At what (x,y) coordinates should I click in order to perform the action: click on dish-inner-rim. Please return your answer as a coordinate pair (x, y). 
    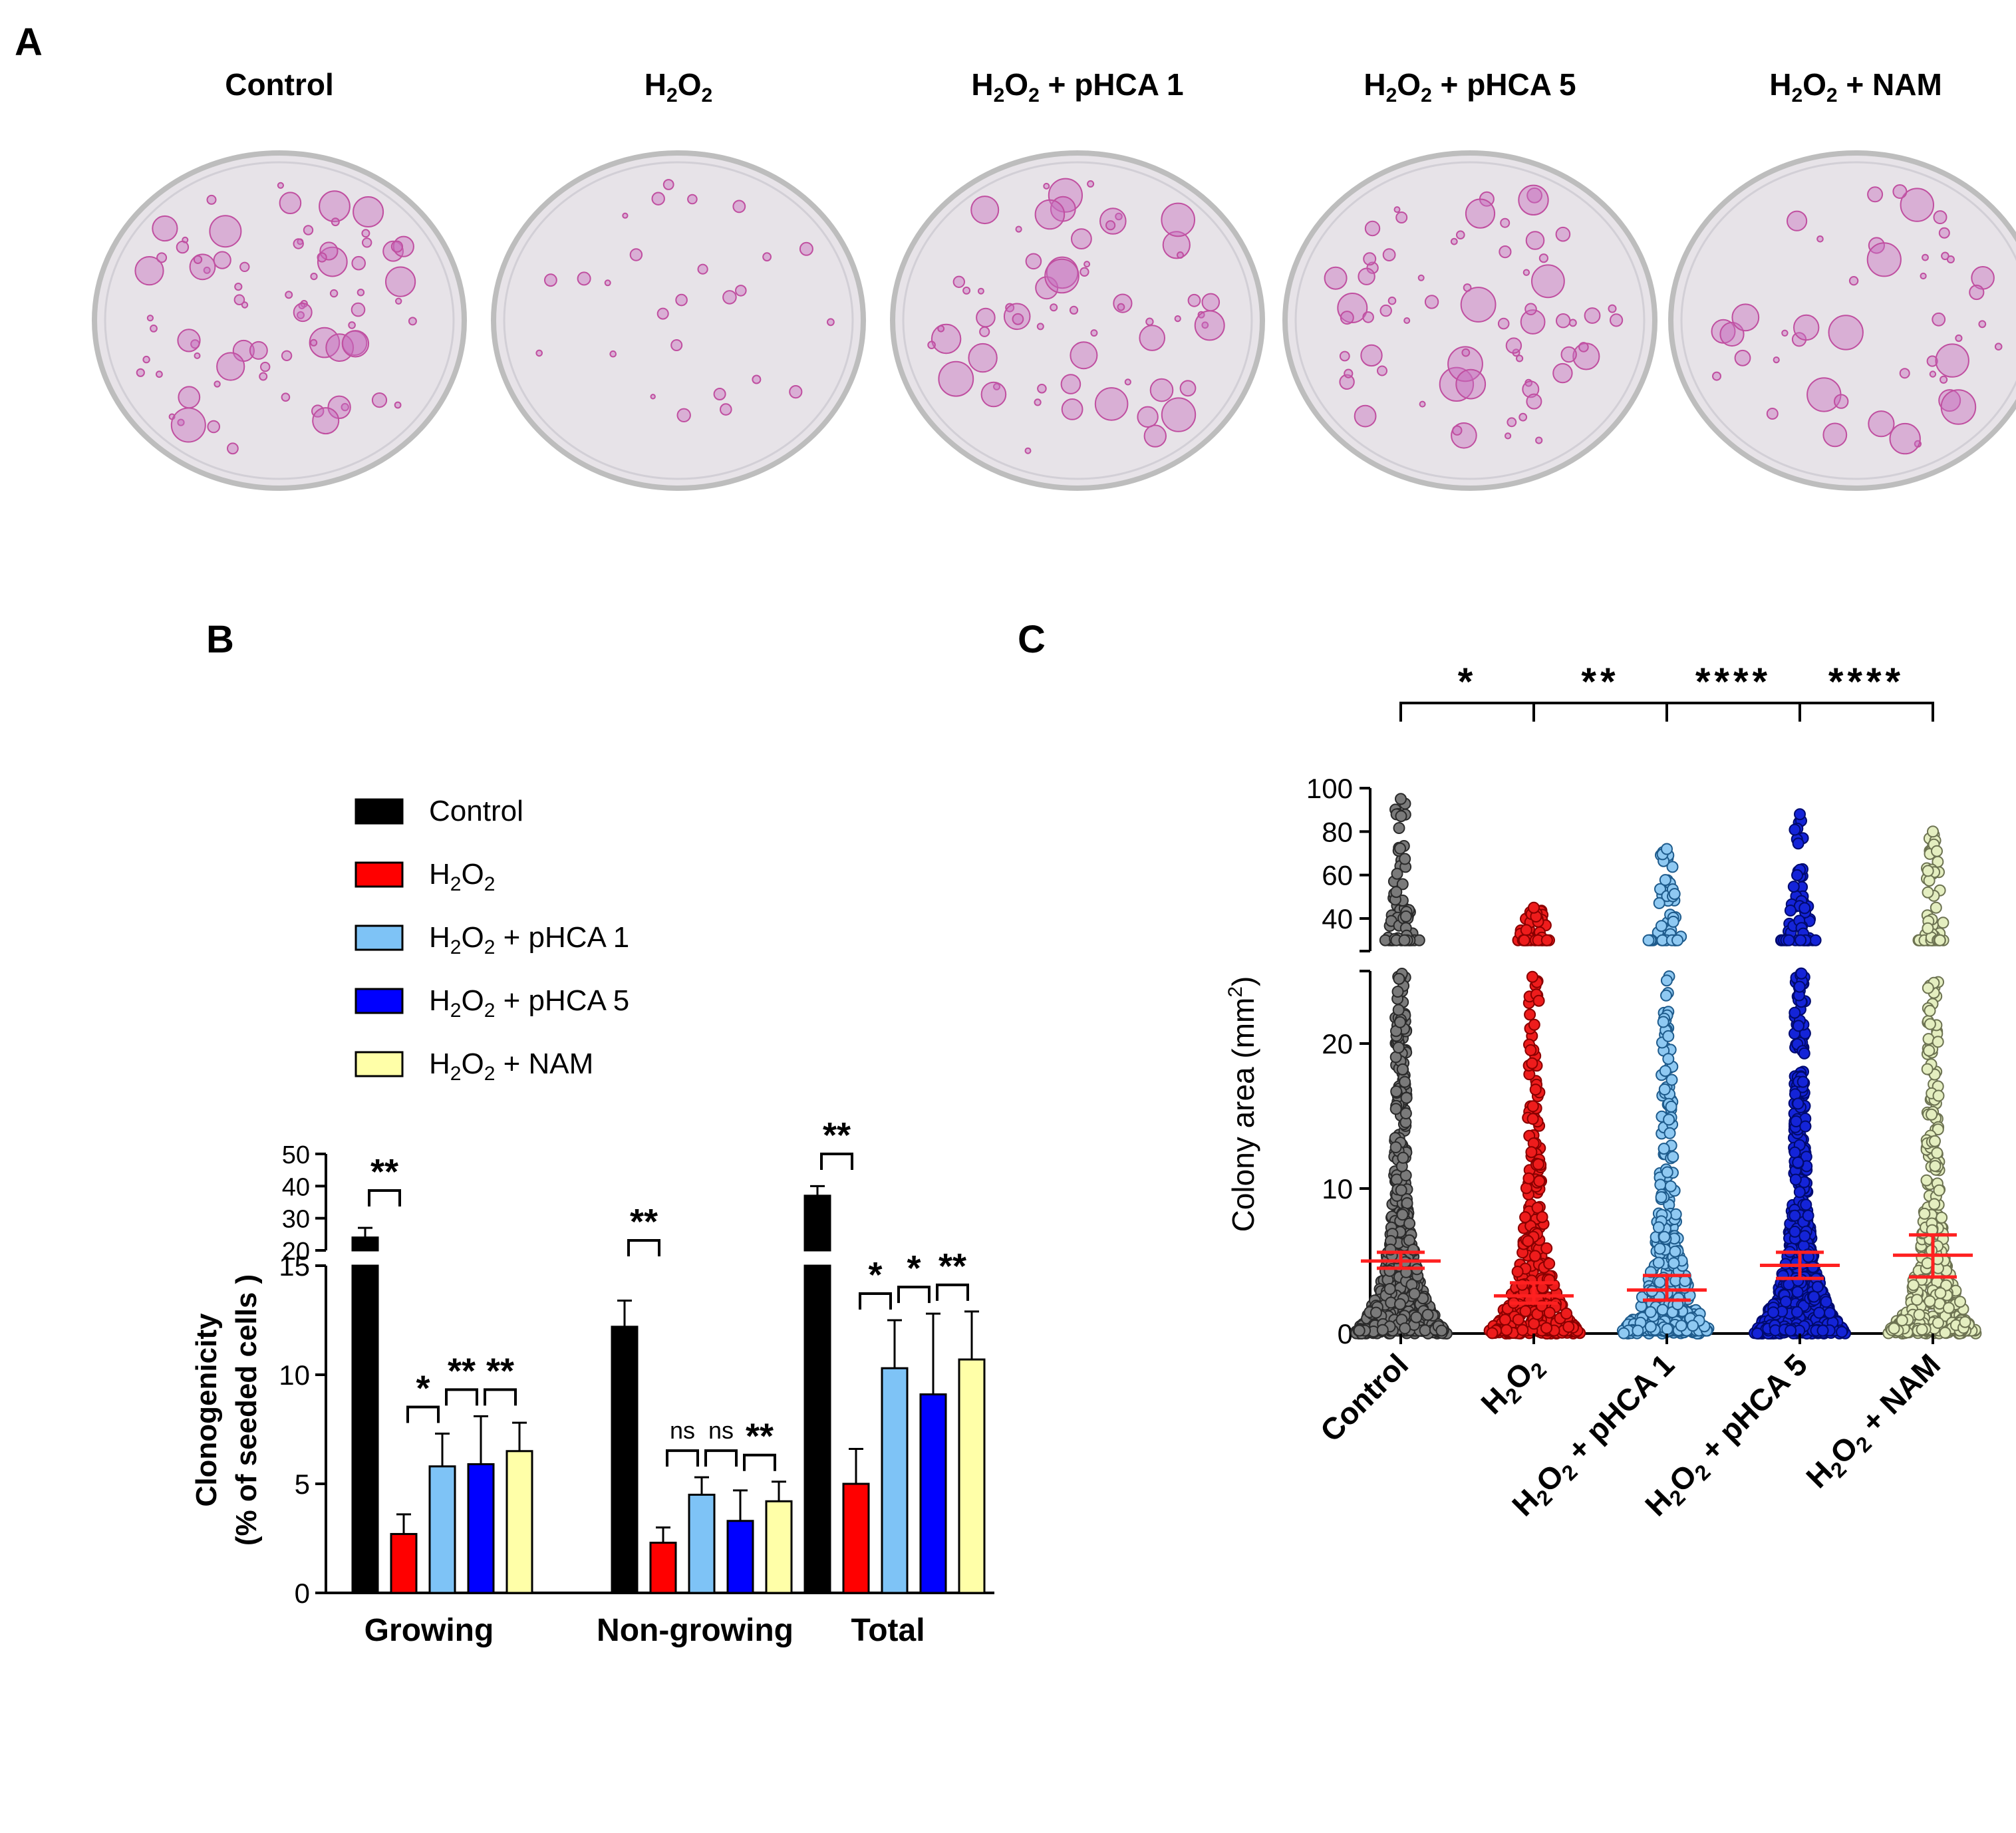
    Looking at the image, I should click on (1077, 320).